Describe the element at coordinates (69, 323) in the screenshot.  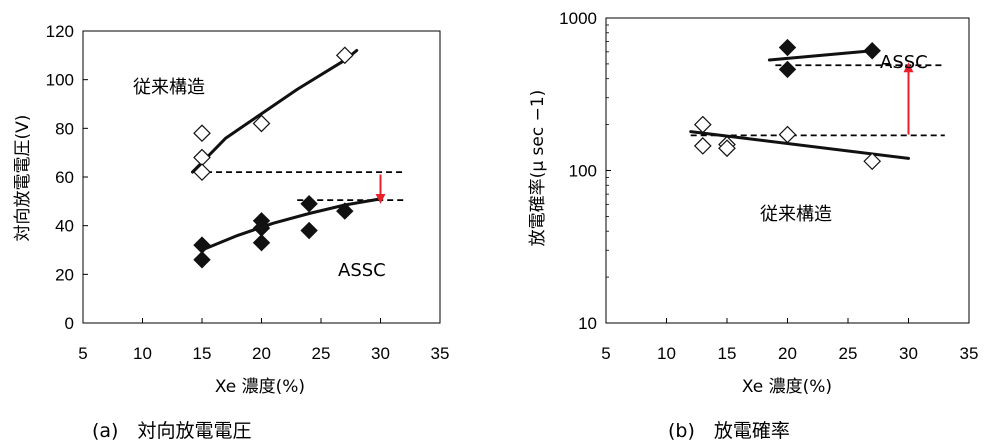
I see `y-tick-label: 0` at that location.